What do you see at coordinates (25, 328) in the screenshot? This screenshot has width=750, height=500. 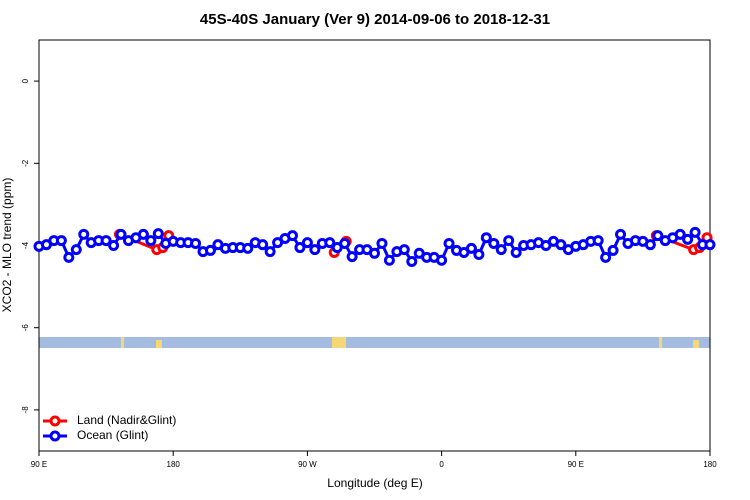 I see `y-tick-label: -6` at bounding box center [25, 328].